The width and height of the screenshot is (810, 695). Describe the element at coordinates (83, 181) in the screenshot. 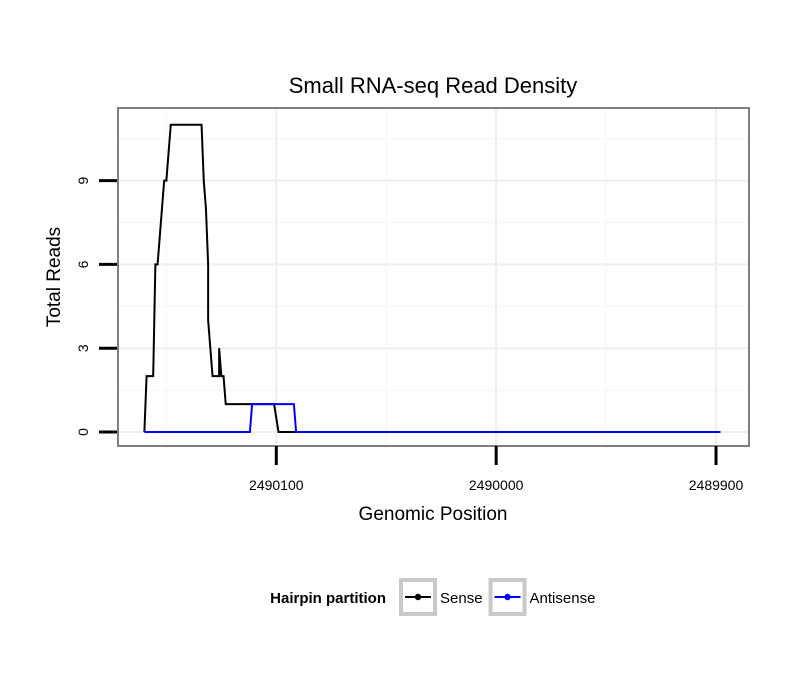

I see `y-tick-label: 9` at that location.